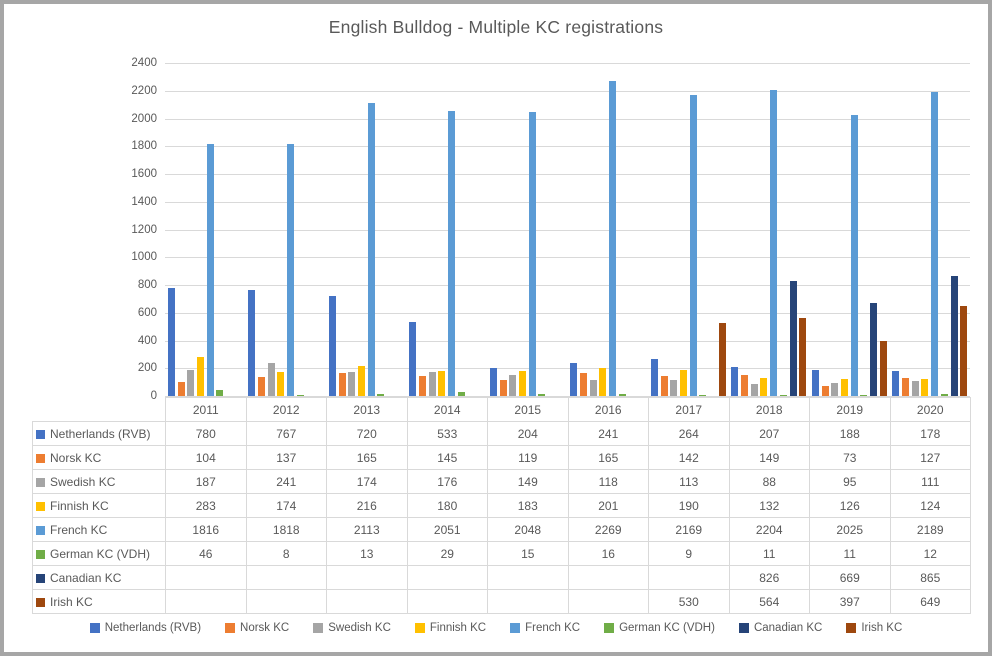 Image resolution: width=992 pixels, height=656 pixels. I want to click on year-cell: 2019, so click(850, 409).